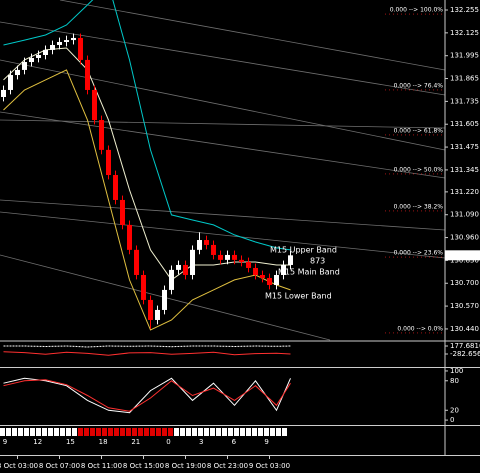 The height and width of the screenshot is (473, 480). I want to click on y-tick-label: 130.440, so click(464, 329).